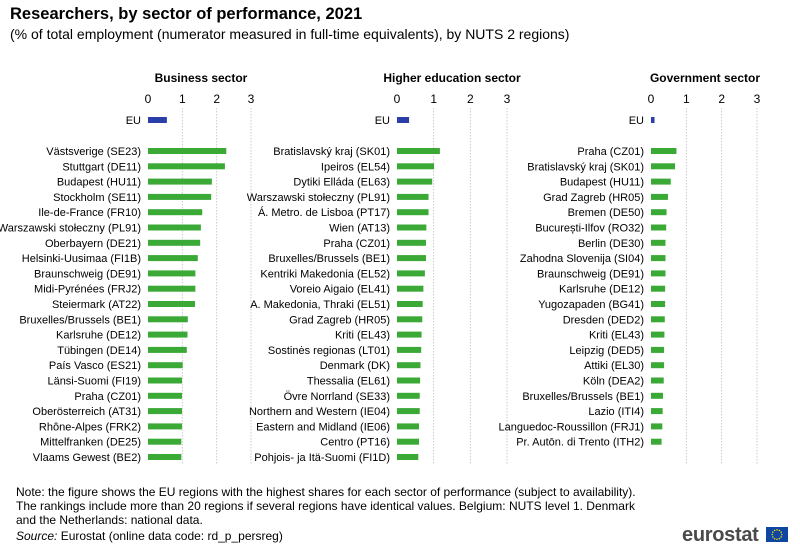  Describe the element at coordinates (339, 320) in the screenshot. I see `panel-2-category-label: Grad Zagreb (HR05)` at that location.